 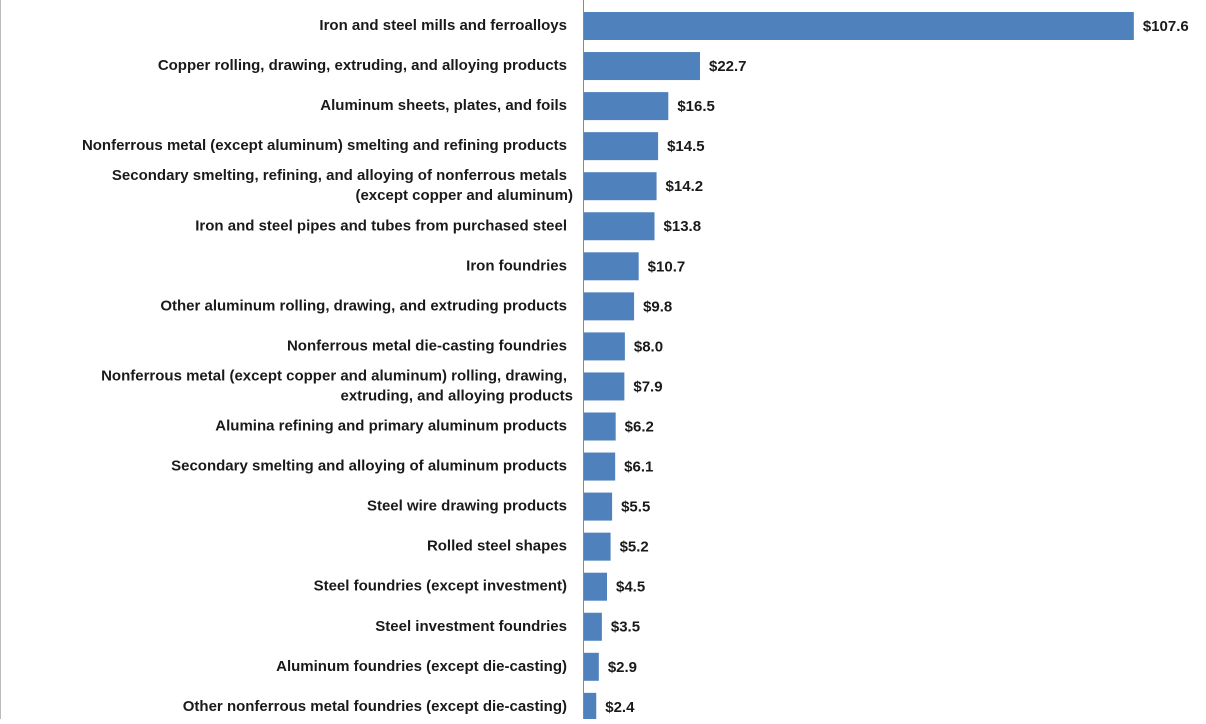 I want to click on category-label: Iron and steel mills and ferroalloys, so click(x=443, y=25).